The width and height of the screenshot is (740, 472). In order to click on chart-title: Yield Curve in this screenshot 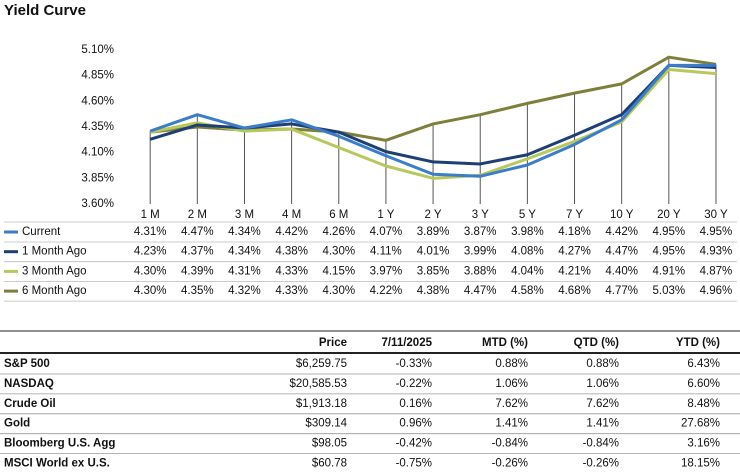, I will do `click(45, 10)`.